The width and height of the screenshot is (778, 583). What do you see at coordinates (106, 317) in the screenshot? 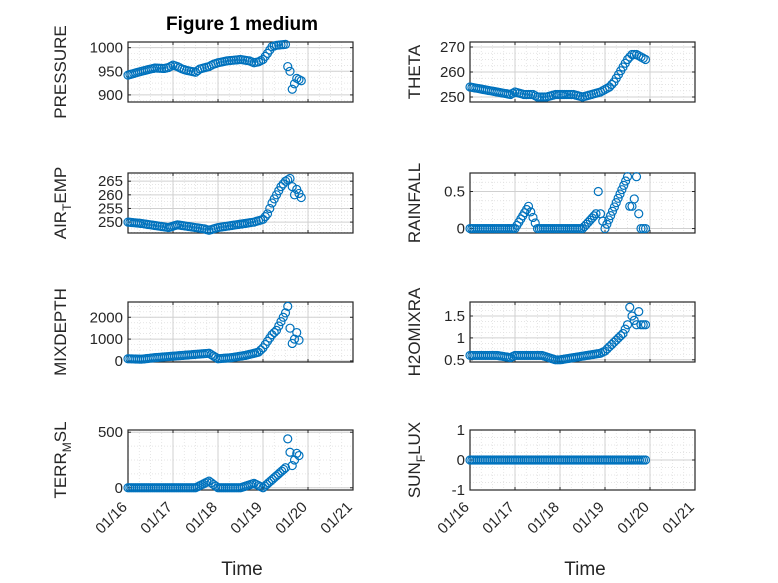
I see `y-tick-label: 2000` at bounding box center [106, 317].